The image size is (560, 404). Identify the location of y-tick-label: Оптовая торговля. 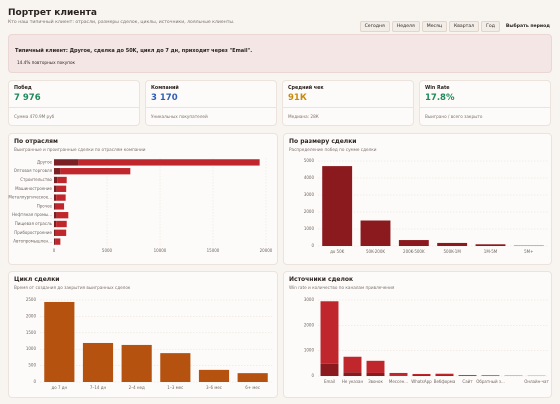
(33, 170).